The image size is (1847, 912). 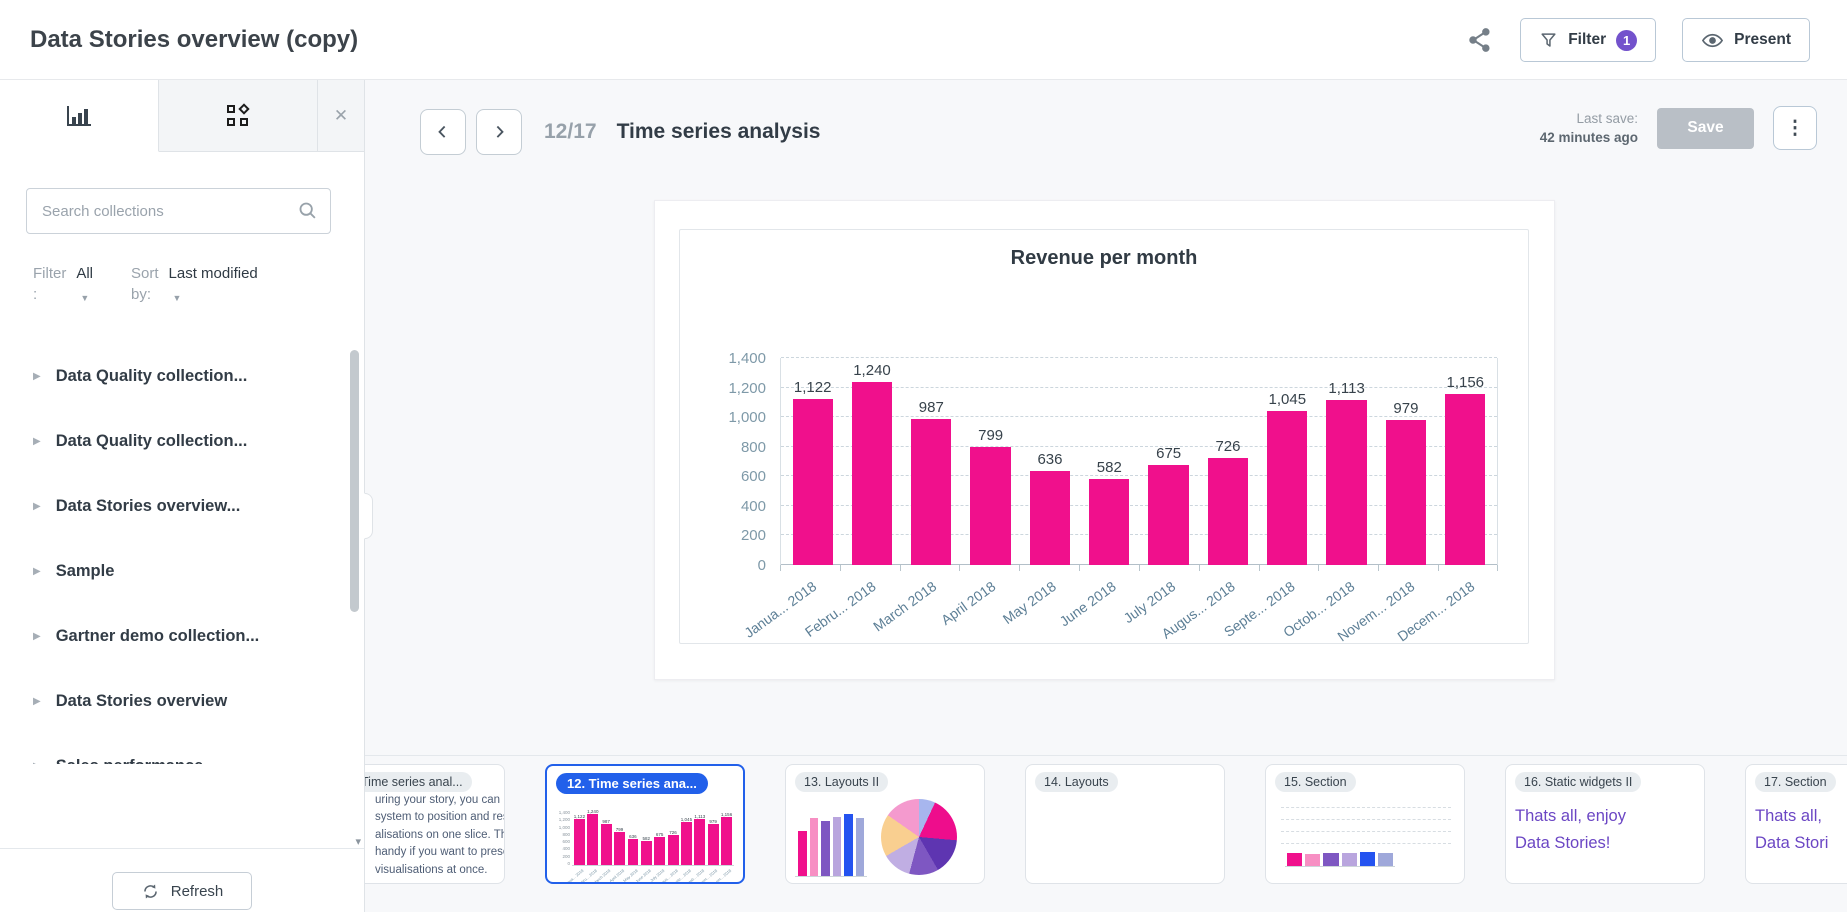 What do you see at coordinates (1588, 40) in the screenshot?
I see `filter-button: Filter 1` at bounding box center [1588, 40].